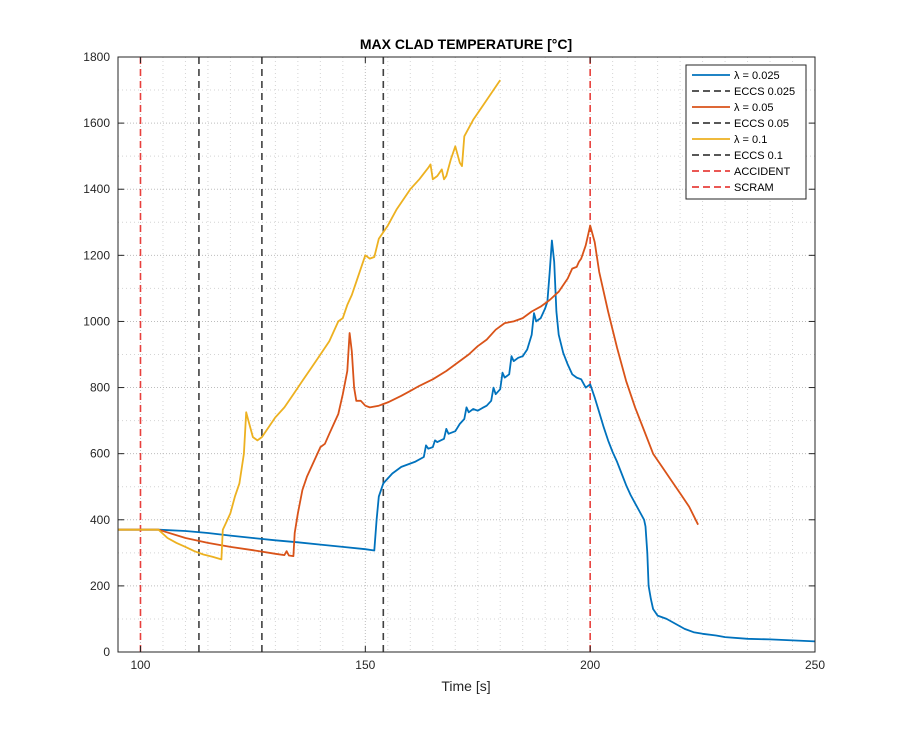 The image size is (900, 732). What do you see at coordinates (761, 124) in the screenshot?
I see `legend-label: ECCS 0.05` at bounding box center [761, 124].